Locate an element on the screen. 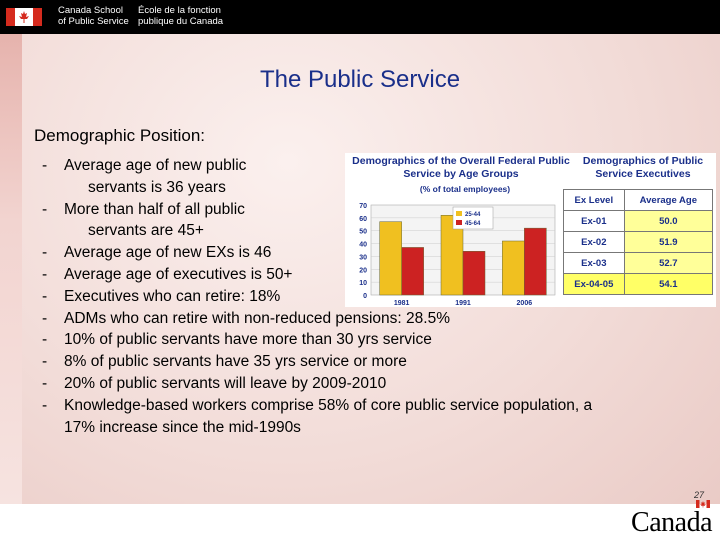 Image resolution: width=720 pixels, height=540 pixels. bar-45-64-1991 is located at coordinates (474, 273).